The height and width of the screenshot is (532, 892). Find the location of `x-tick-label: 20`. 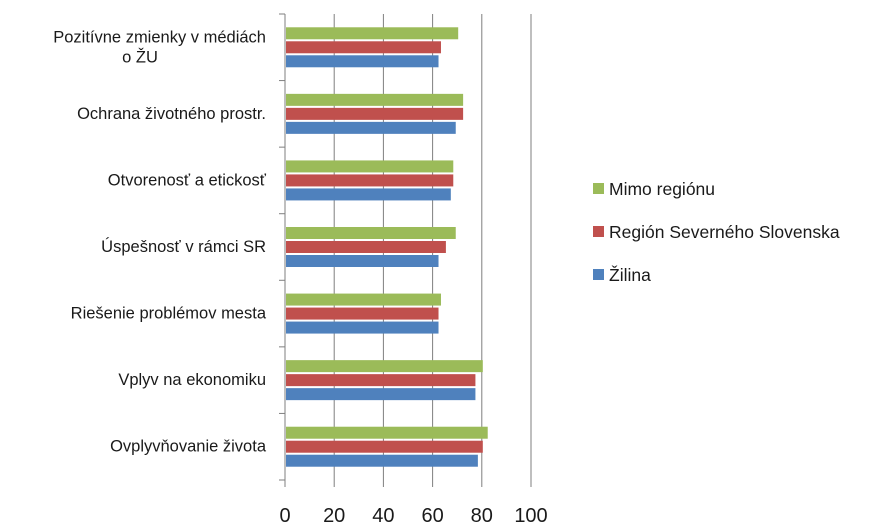

x-tick-label: 20 is located at coordinates (334, 516).